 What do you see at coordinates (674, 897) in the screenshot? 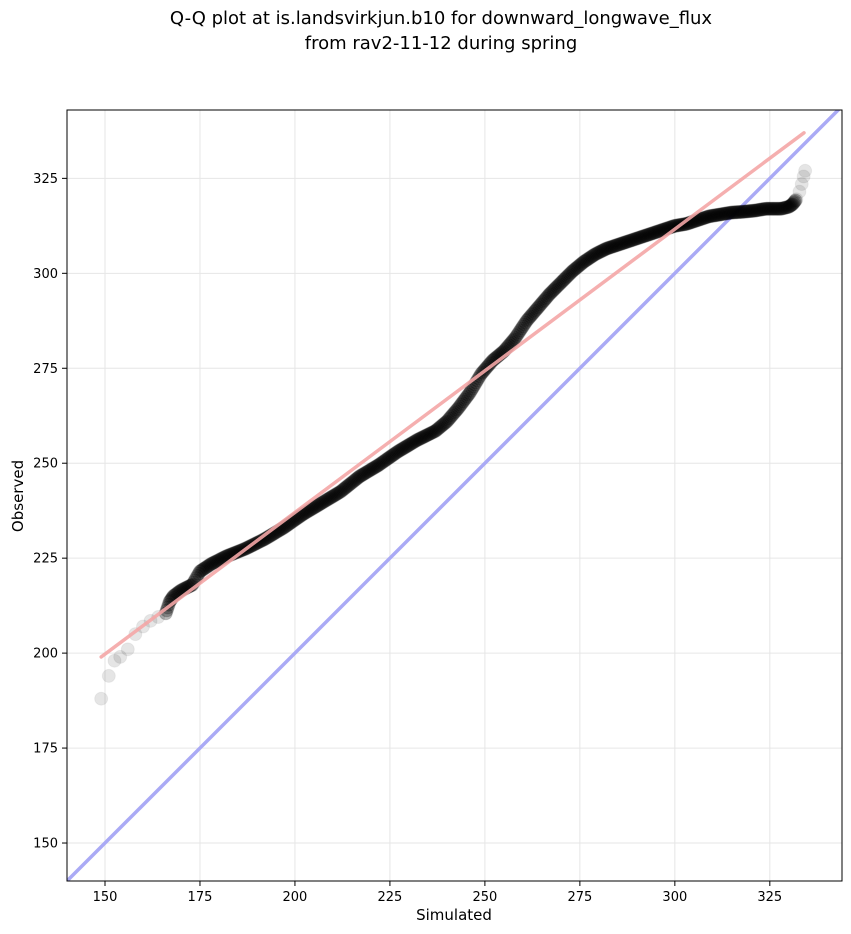
I see `x-tick-label: 300` at bounding box center [674, 897].